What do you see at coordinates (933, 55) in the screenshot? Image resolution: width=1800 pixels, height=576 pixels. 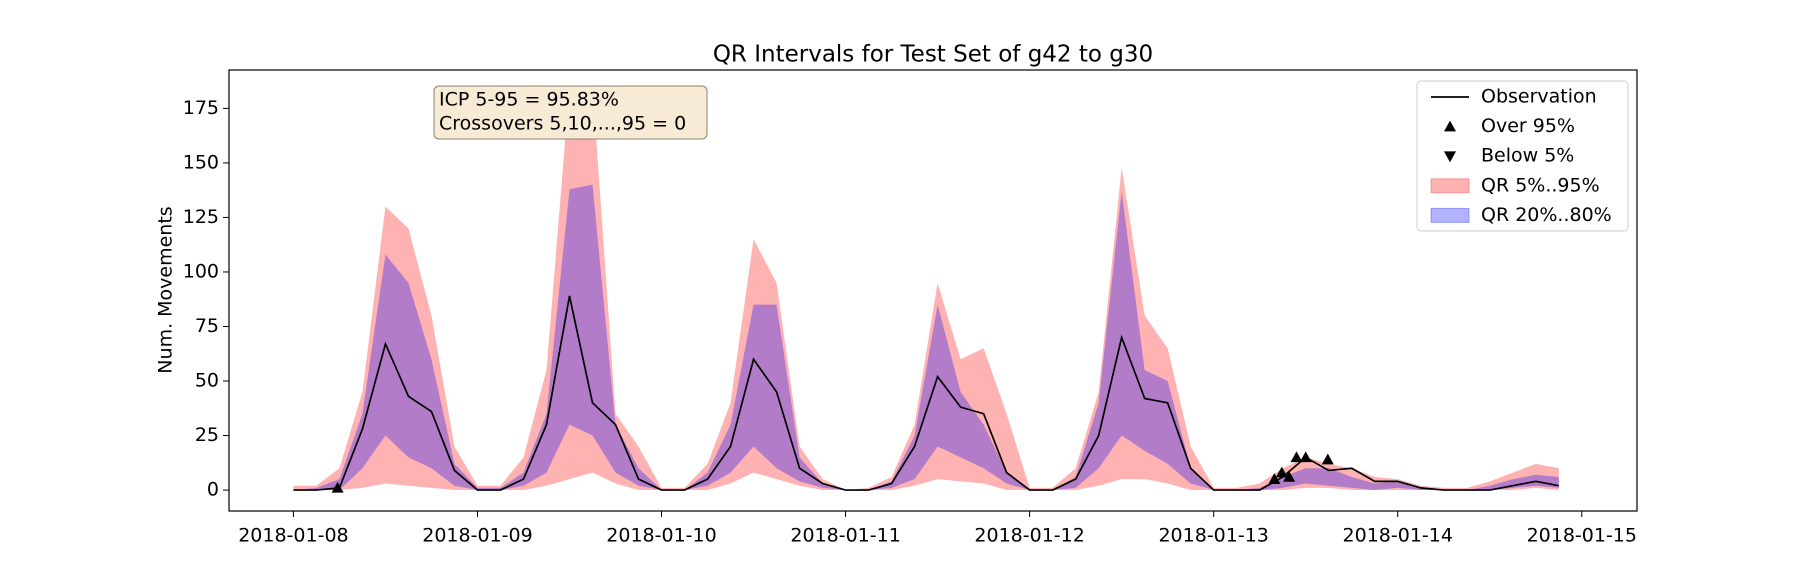 I see `chart-title: QR Intervals for Test Set of g42 to g30` at bounding box center [933, 55].